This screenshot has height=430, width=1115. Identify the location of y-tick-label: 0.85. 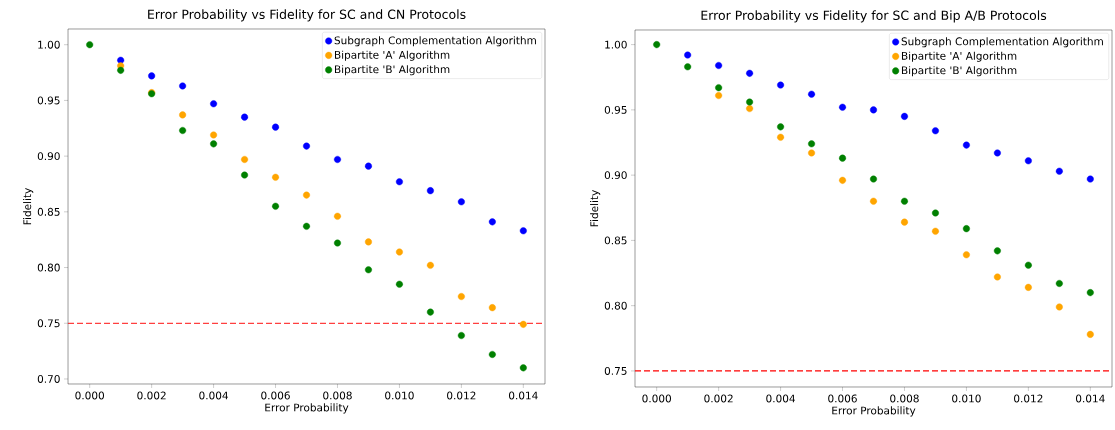
(615, 240).